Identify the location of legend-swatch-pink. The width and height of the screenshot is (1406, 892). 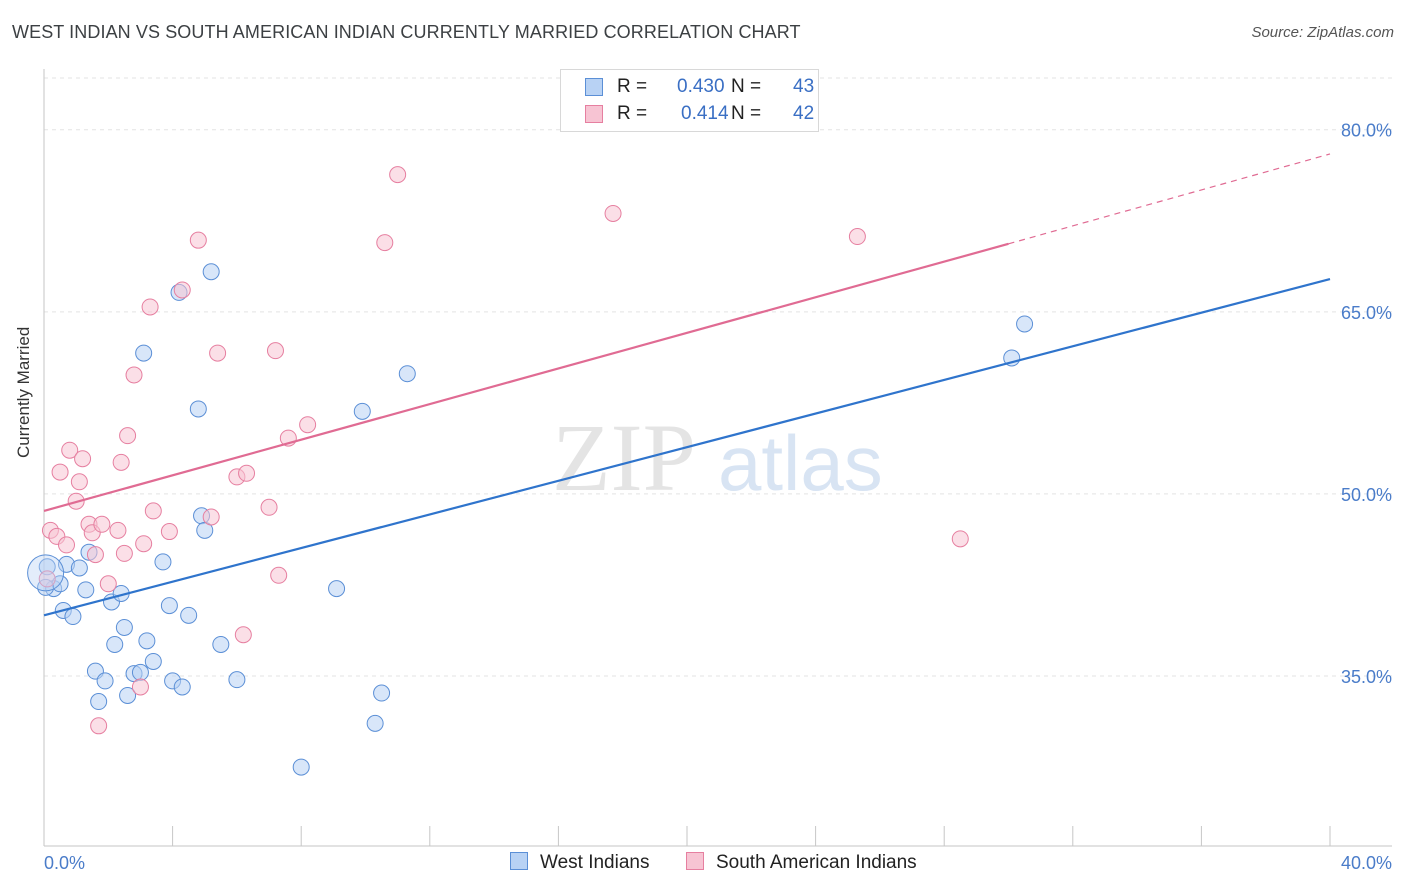
(594, 114).